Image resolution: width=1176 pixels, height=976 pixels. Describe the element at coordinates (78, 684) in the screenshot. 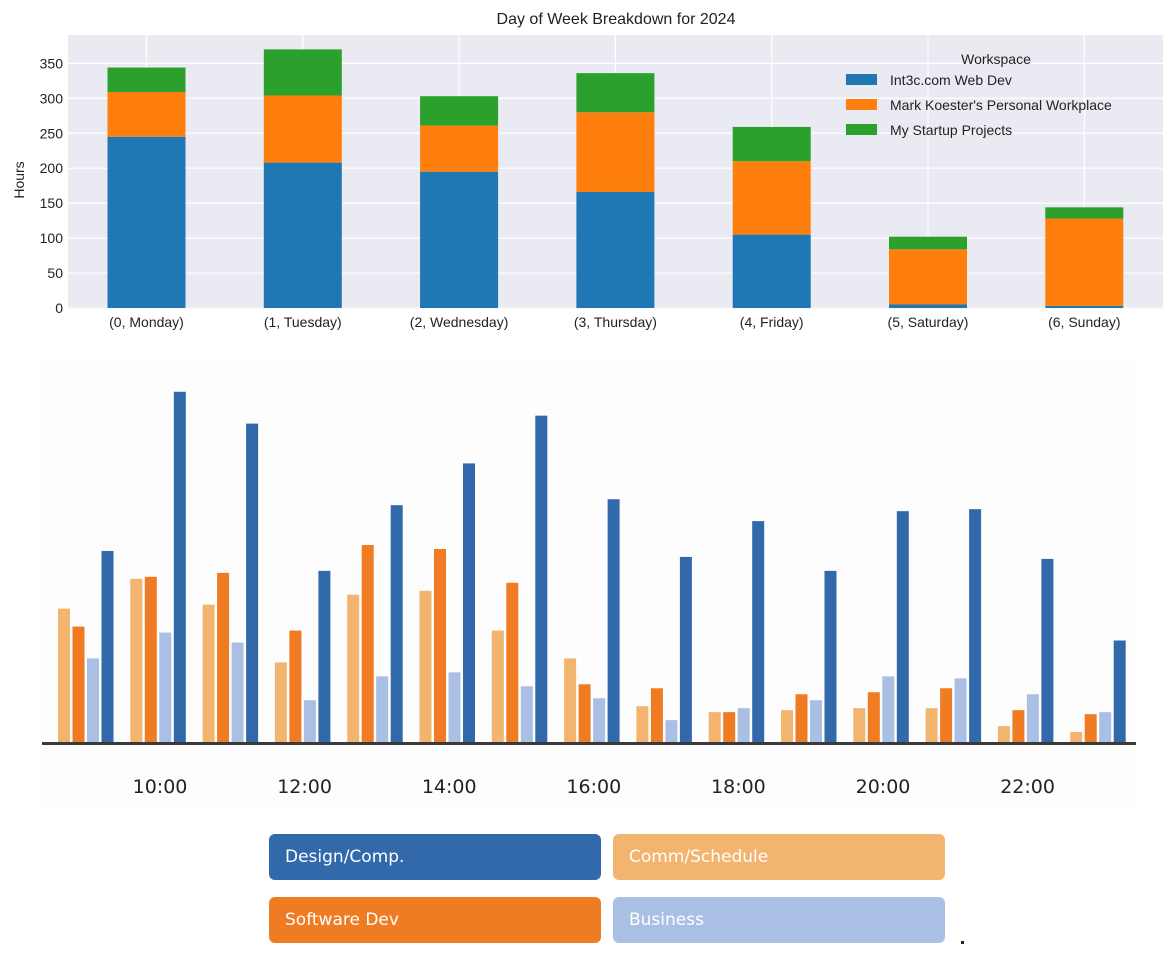

I see `bar-9h-software-dev` at that location.